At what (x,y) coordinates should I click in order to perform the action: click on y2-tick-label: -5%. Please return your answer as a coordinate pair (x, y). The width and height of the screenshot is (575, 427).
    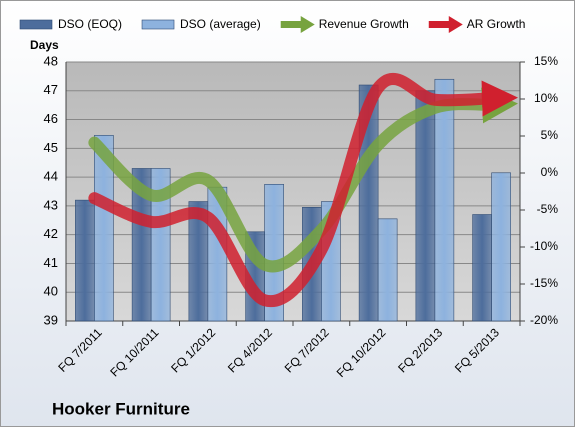
    Looking at the image, I should click on (548, 209).